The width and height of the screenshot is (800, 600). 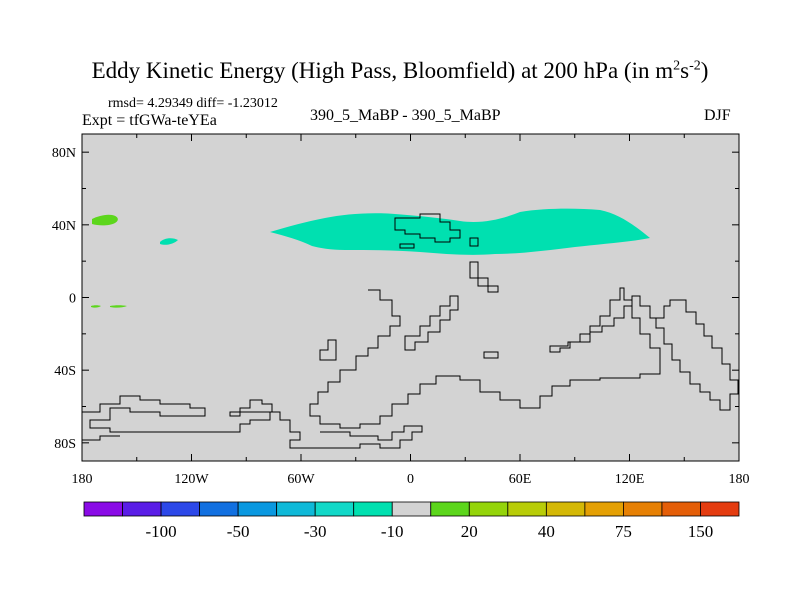 What do you see at coordinates (160, 531) in the screenshot?
I see `colorbar-label: -100` at bounding box center [160, 531].